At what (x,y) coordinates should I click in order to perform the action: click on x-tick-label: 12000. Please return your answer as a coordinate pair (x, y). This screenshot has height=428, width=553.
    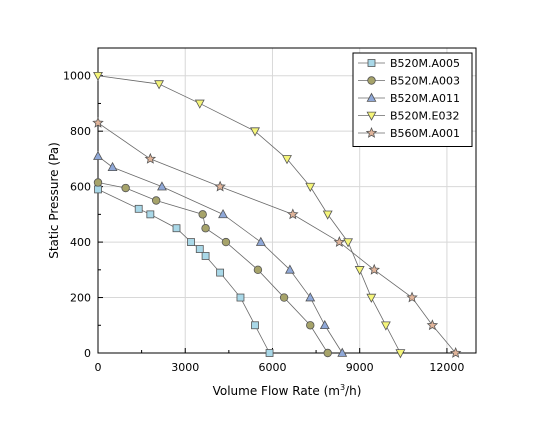
    Looking at the image, I should click on (446, 367).